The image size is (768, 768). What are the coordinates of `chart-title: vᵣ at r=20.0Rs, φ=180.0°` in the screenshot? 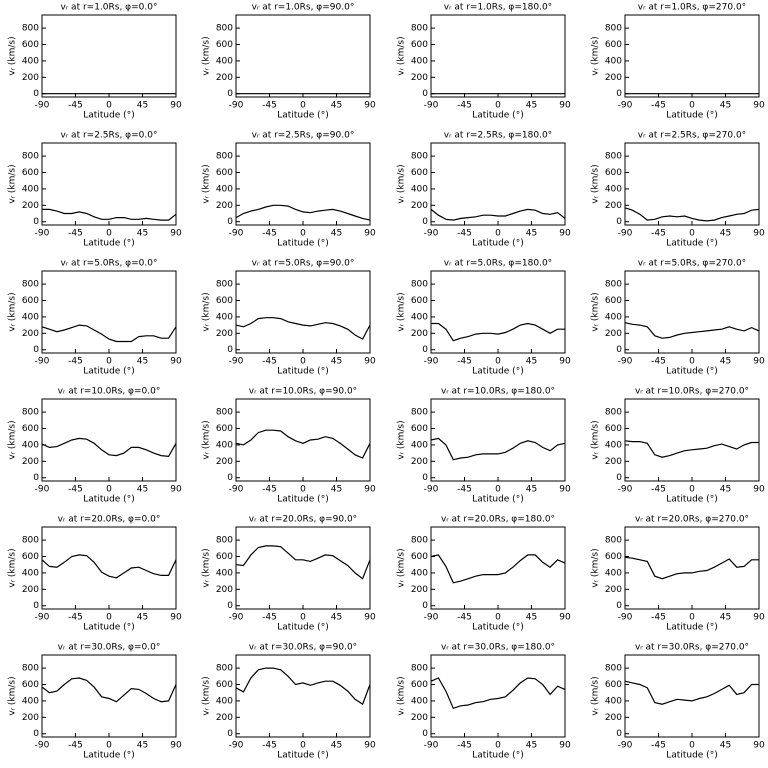 It's located at (498, 520).